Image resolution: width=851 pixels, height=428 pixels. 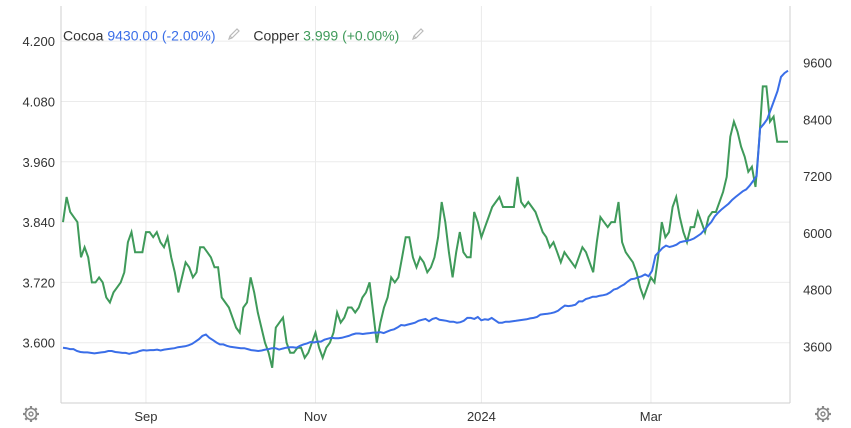 I want to click on left-tick-label: 3.720, so click(x=38, y=282).